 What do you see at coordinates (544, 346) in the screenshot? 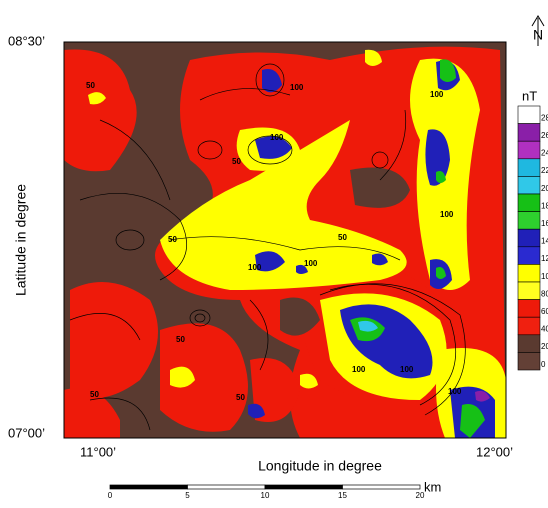
I see `legend-label: 20` at bounding box center [544, 346].